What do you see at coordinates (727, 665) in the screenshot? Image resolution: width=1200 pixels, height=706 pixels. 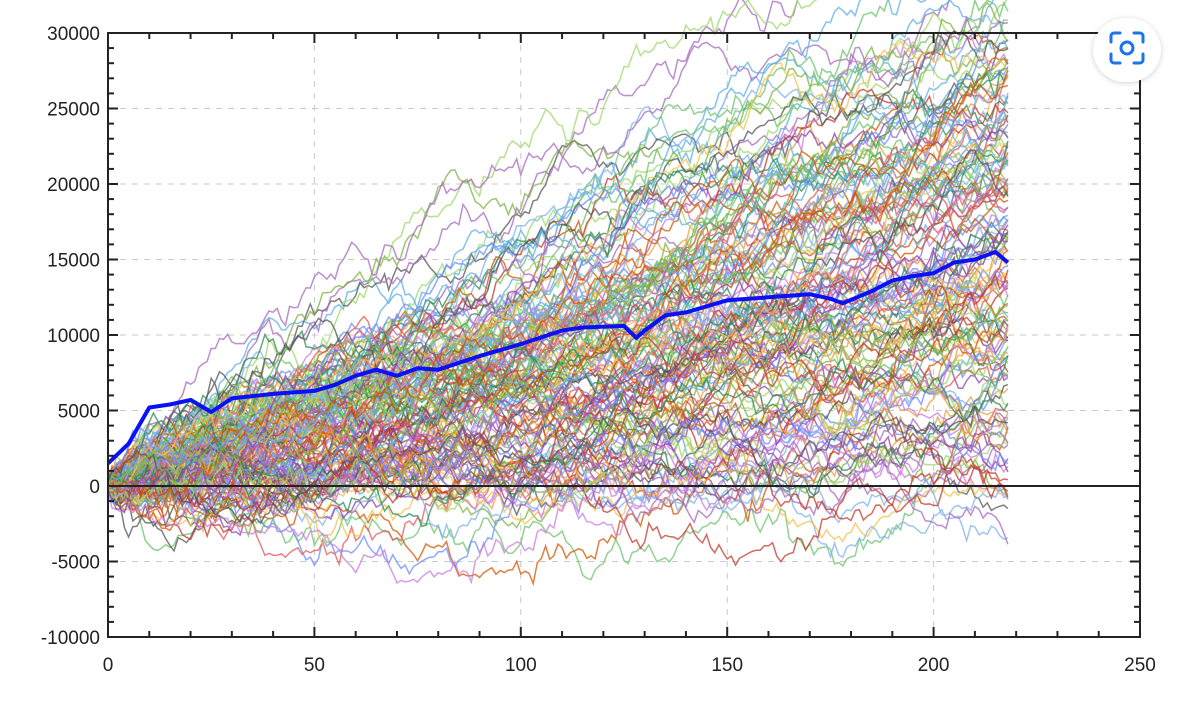 I see `x-tick-label: 150` at bounding box center [727, 665].